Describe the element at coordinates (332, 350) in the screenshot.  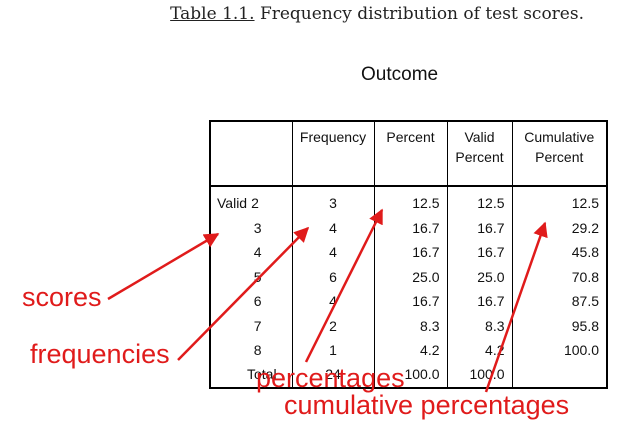
I see `row-frequency: 1` at that location.